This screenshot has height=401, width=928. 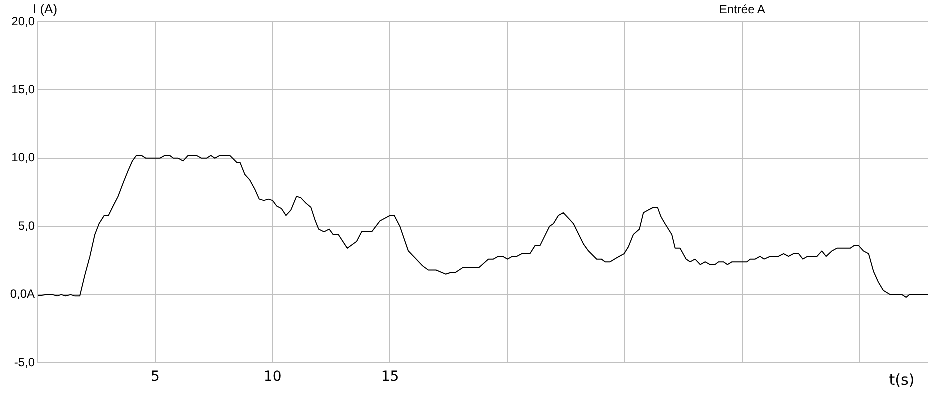 I want to click on y-tick-label: 10,0, so click(x=24, y=157).